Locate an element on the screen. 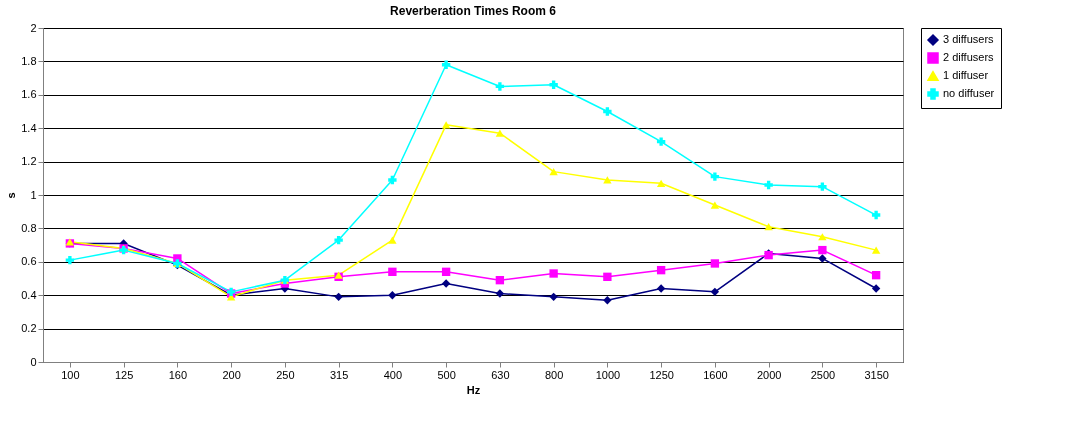 The image size is (1087, 421). x-tick-label: 100 is located at coordinates (70, 374).